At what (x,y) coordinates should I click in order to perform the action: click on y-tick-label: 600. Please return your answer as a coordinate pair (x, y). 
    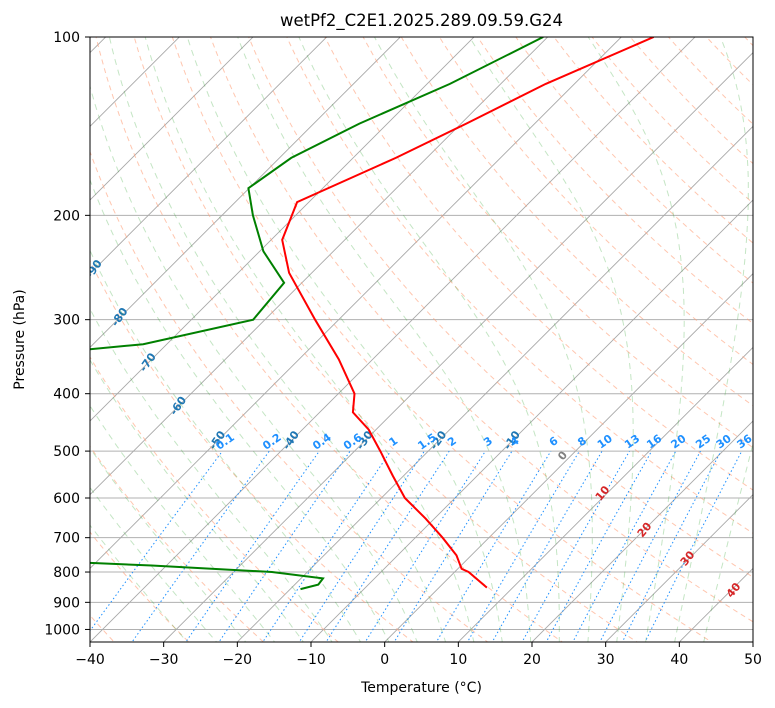
    Looking at the image, I should click on (66, 499).